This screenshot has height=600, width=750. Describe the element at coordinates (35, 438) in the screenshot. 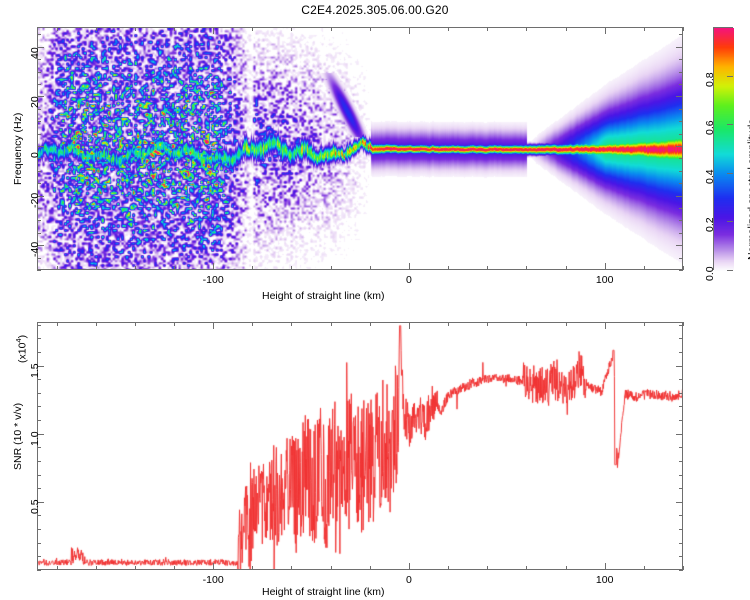

I see `y-tick-label: 1.0` at that location.